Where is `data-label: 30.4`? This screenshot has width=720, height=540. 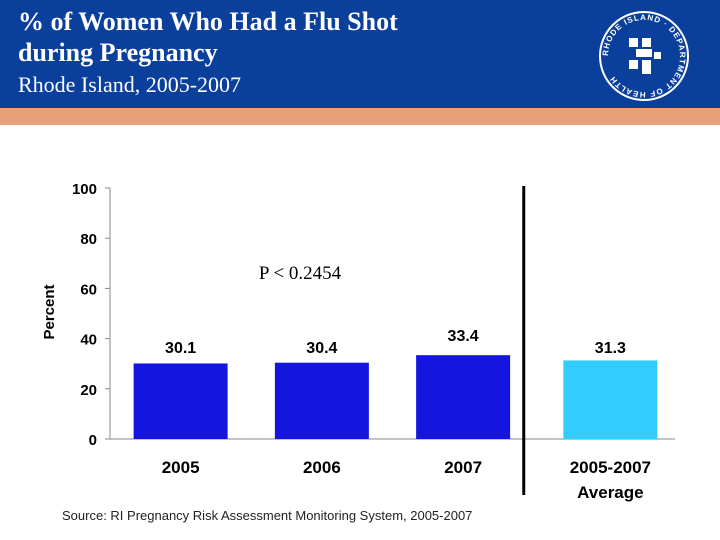
data-label: 30.4 is located at coordinates (321, 348).